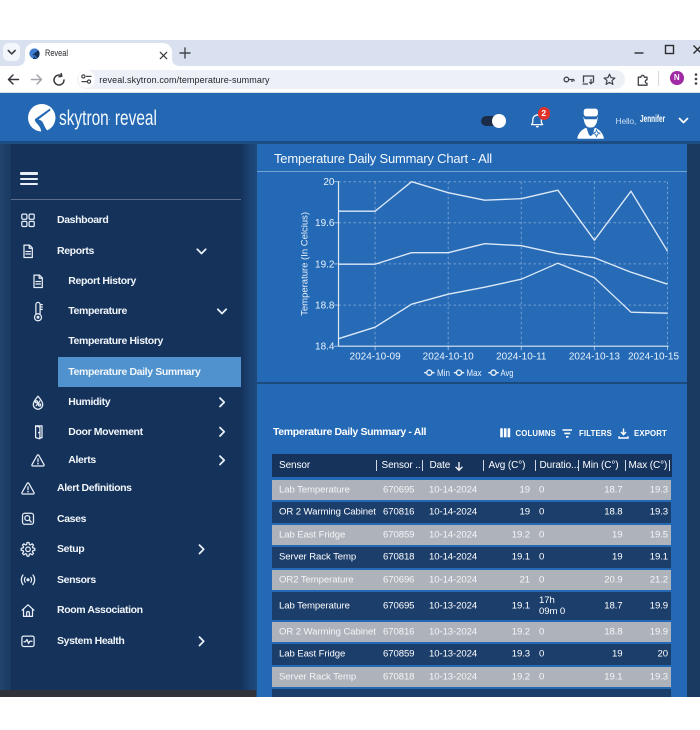 This screenshot has height=730, width=700. I want to click on svg-text: Temperature (In Celcius), so click(304, 264).